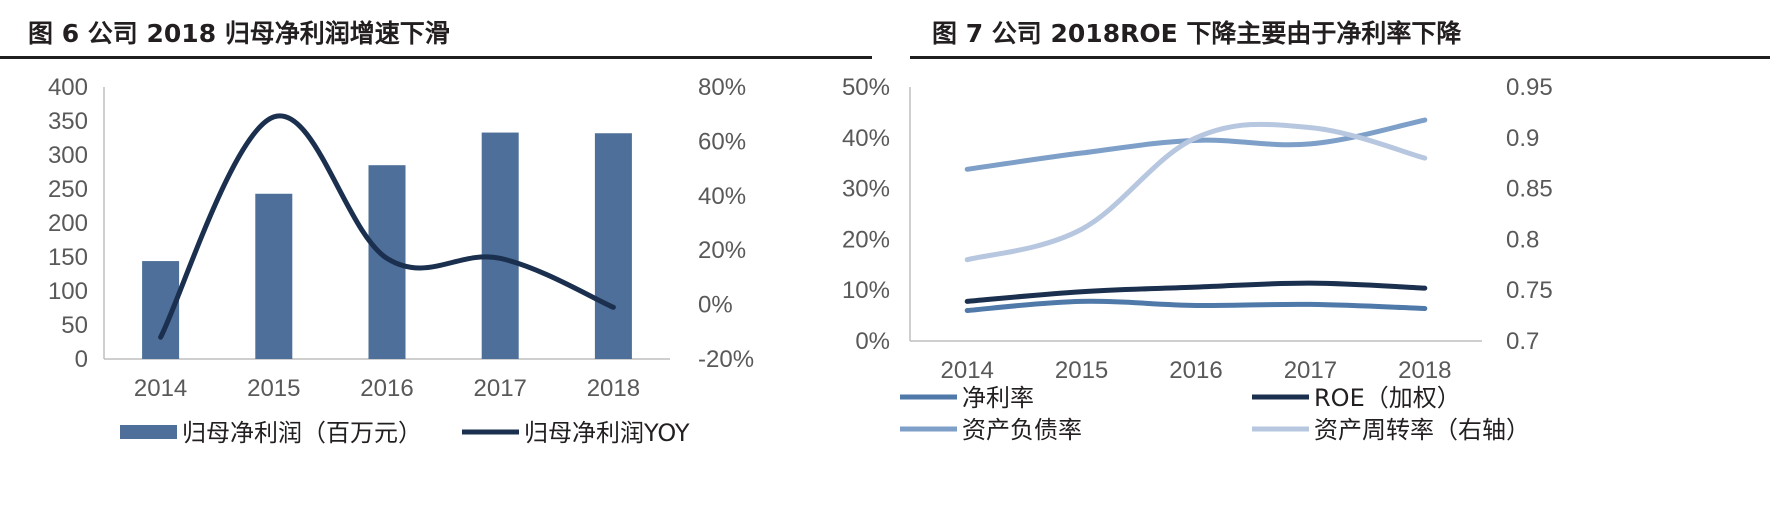 The image size is (1770, 524). What do you see at coordinates (1422, 430) in the screenshot?
I see `legend-label: 资产周转率（右轴）` at bounding box center [1422, 430].